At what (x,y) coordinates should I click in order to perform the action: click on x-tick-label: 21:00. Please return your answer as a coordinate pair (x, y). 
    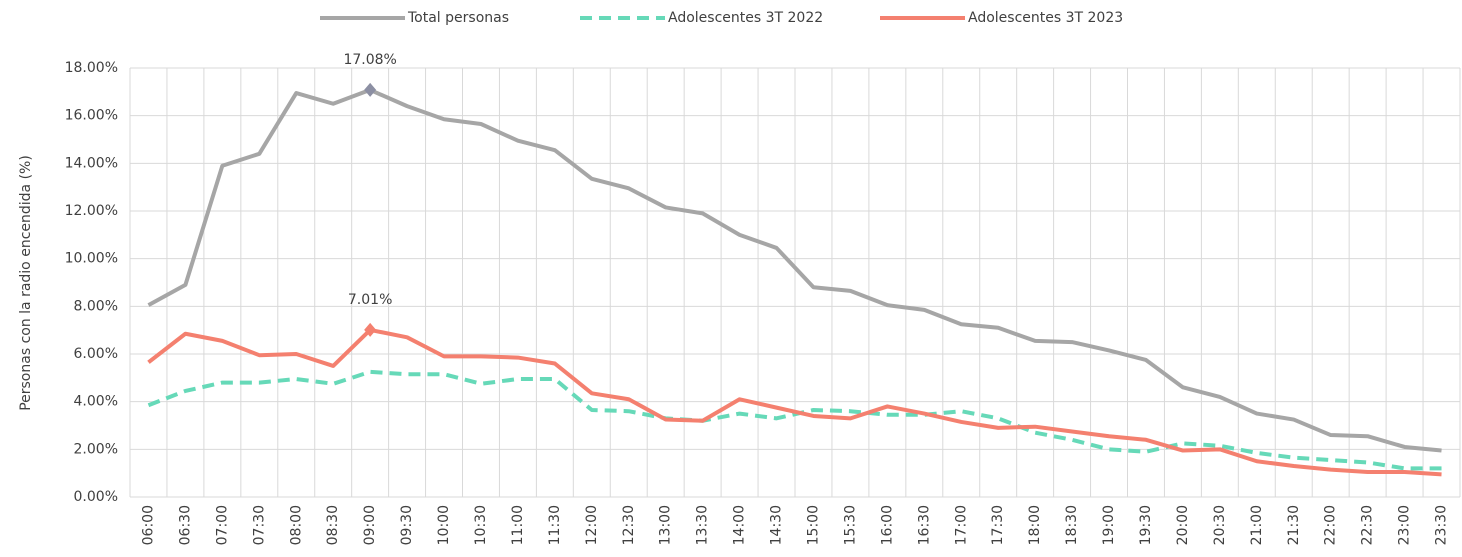
    Looking at the image, I should click on (1257, 525).